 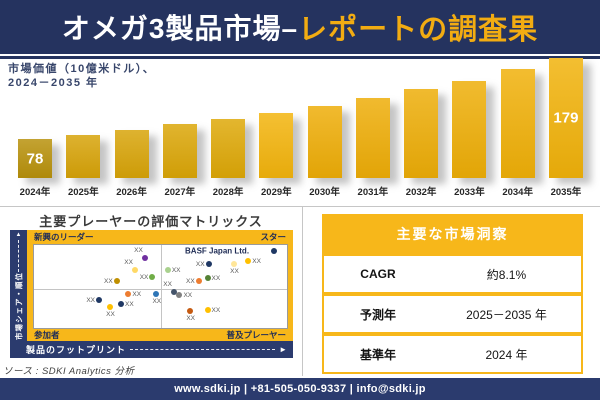 I want to click on chart-caption-line2: 2024－2035 年, so click(x=53, y=83).